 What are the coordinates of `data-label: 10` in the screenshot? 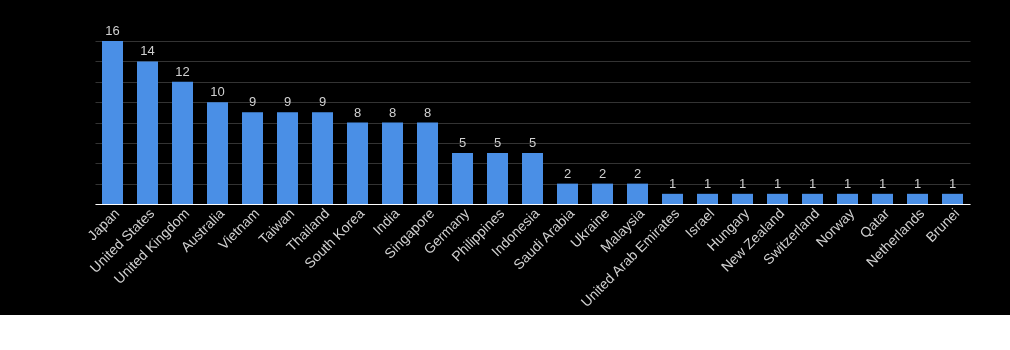 It's located at (217, 92).